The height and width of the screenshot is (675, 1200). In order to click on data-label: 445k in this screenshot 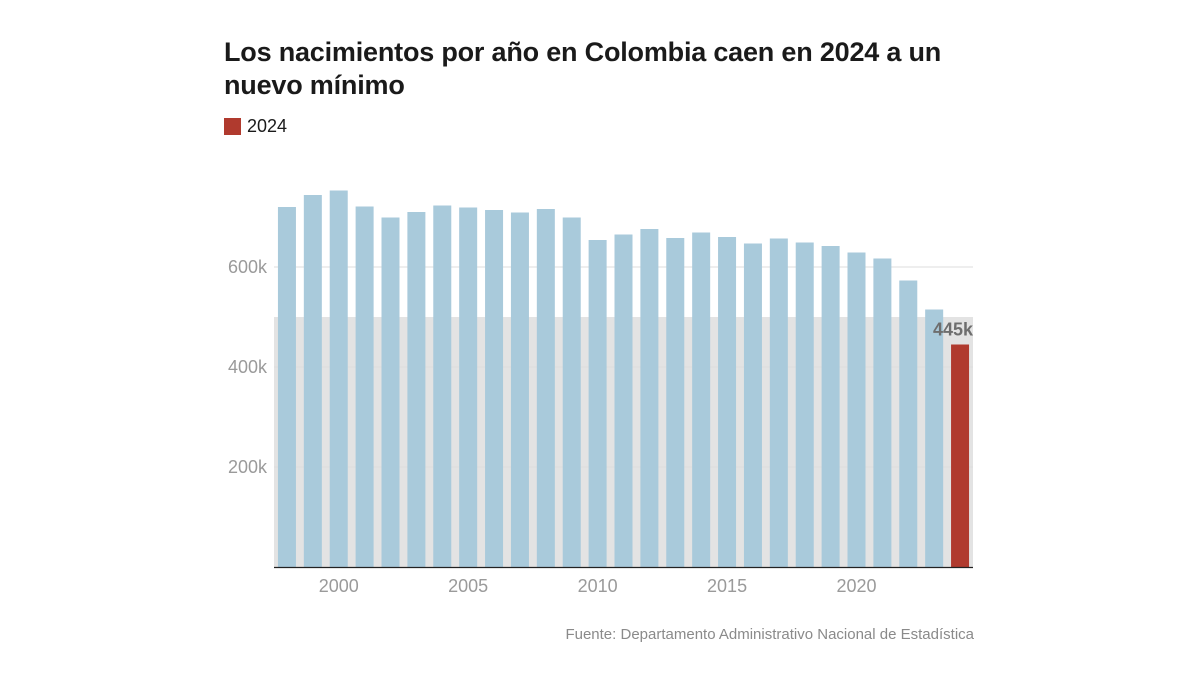, I will do `click(953, 330)`.